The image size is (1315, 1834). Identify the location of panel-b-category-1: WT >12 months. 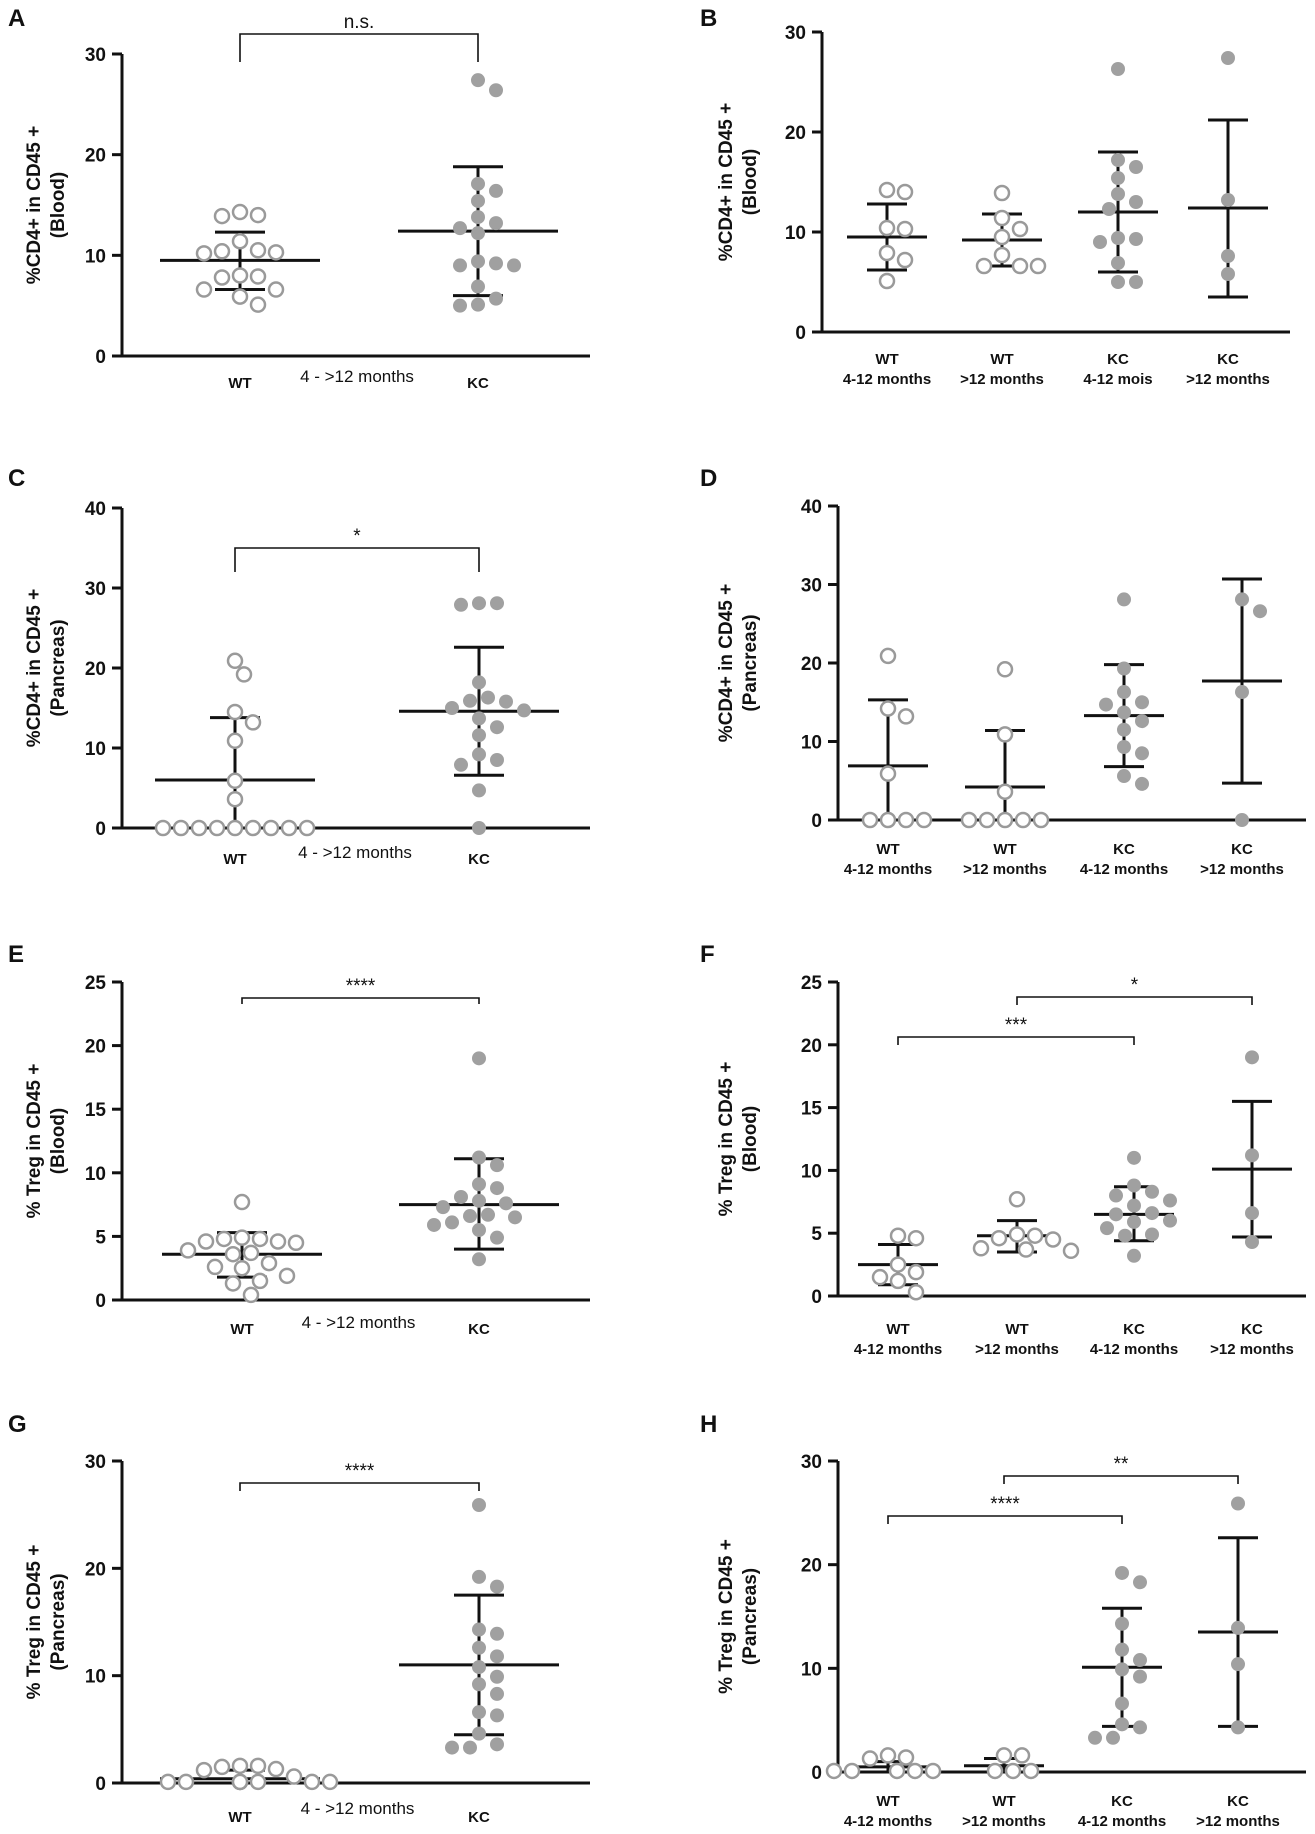
(1002, 369).